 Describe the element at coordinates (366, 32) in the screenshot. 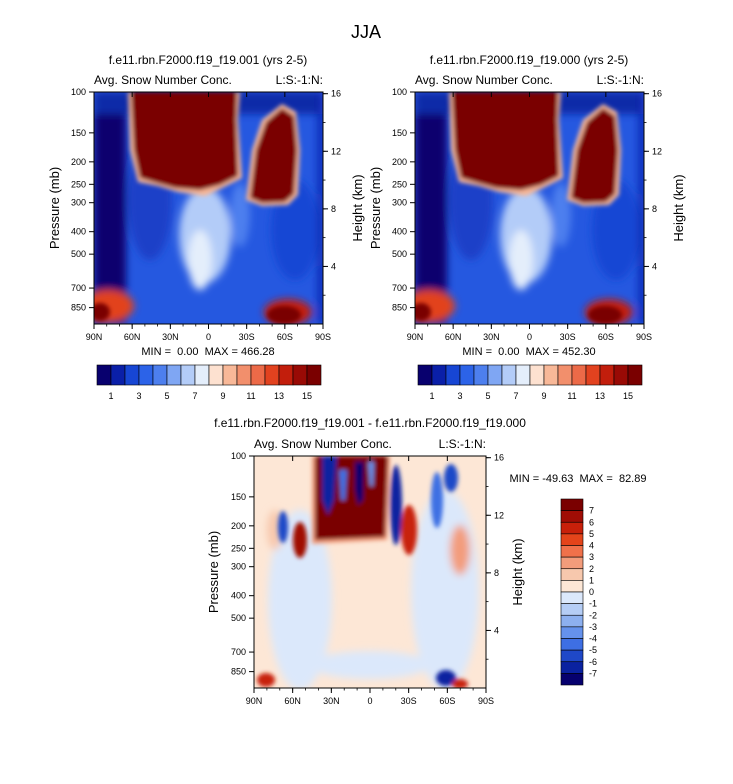

I see `figure-title: JJA` at that location.